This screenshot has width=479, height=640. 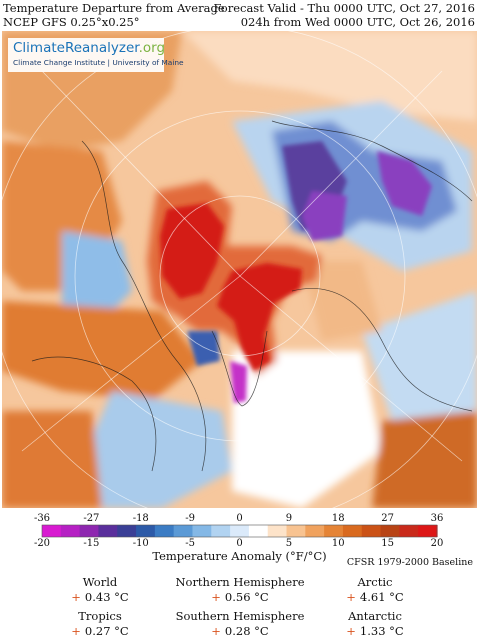 I want to click on stat-label: Tropics, so click(x=100, y=616).